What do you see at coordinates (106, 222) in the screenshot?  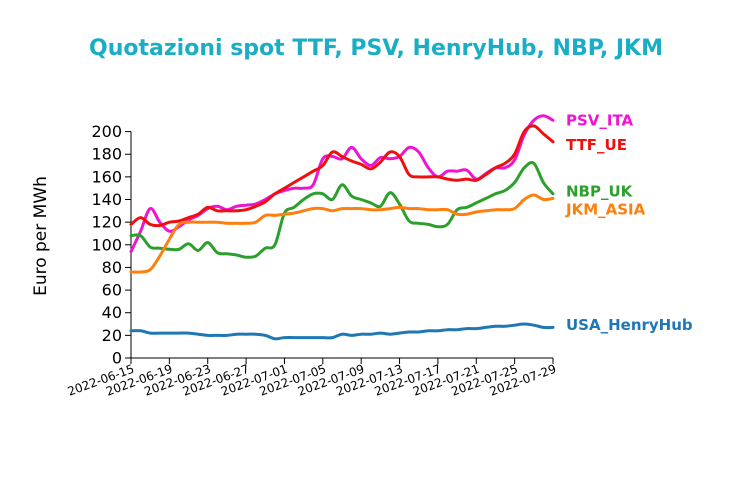 I see `y-tick-label: 120` at bounding box center [106, 222].